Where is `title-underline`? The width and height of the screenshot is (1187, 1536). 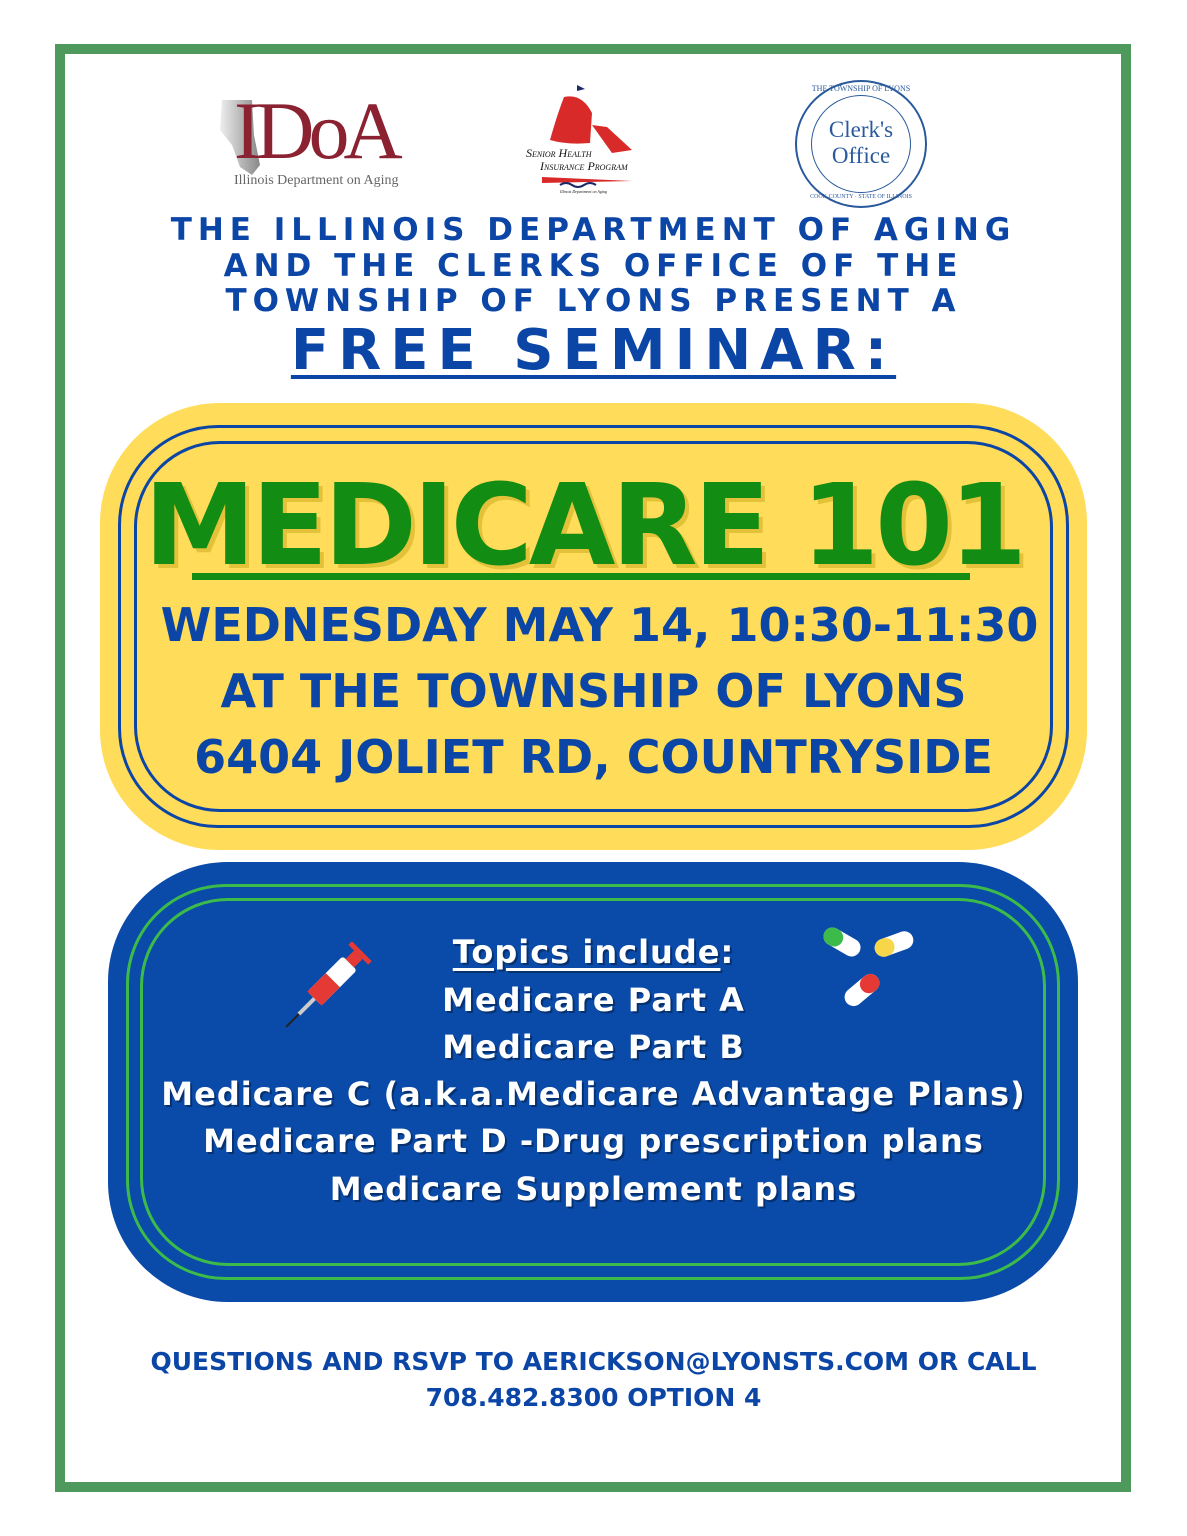 title-underline is located at coordinates (581, 576).